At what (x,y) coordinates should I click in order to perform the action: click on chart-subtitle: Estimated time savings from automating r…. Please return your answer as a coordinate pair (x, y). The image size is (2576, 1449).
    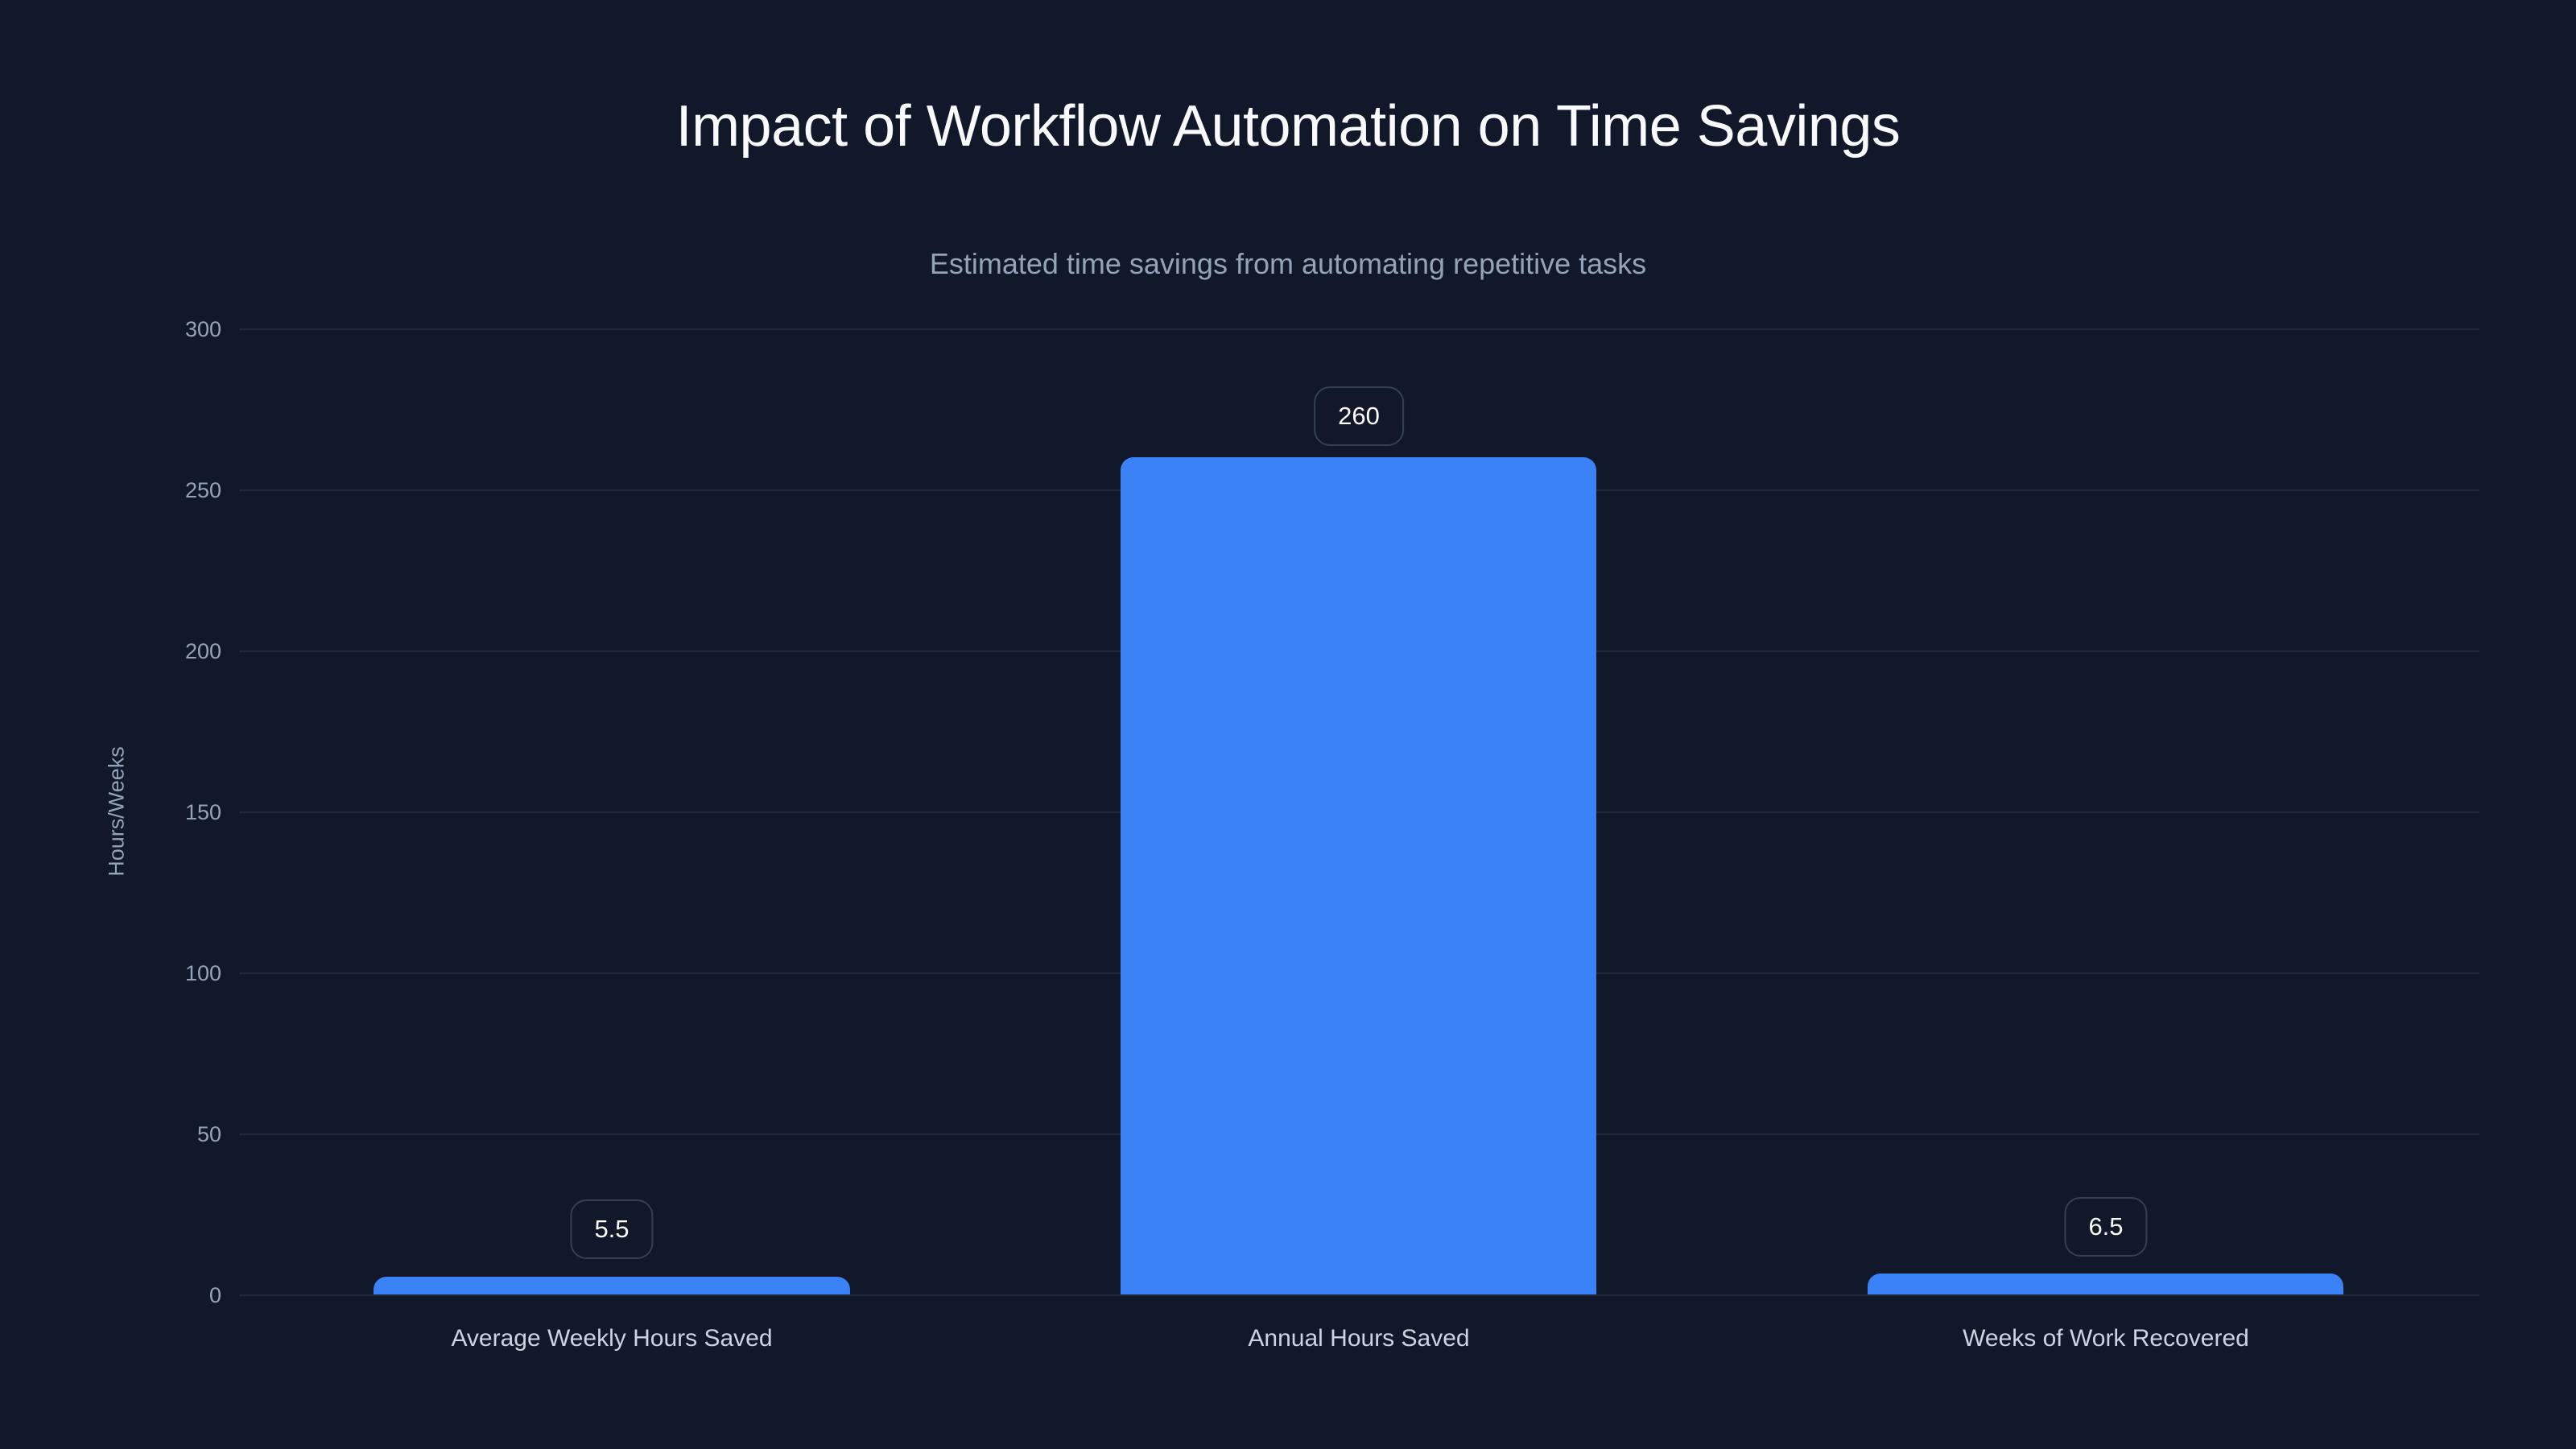
    Looking at the image, I should click on (1288, 263).